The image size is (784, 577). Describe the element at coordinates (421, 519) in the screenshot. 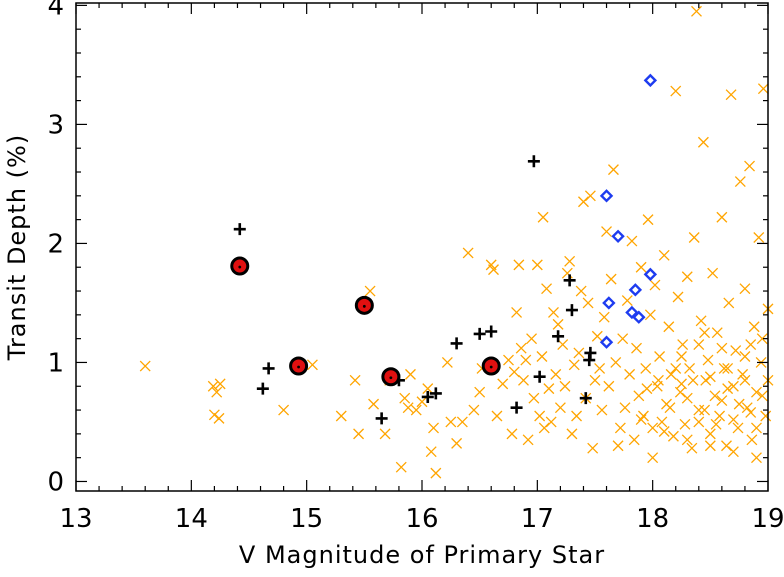

I see `x-tick-label: 16` at that location.